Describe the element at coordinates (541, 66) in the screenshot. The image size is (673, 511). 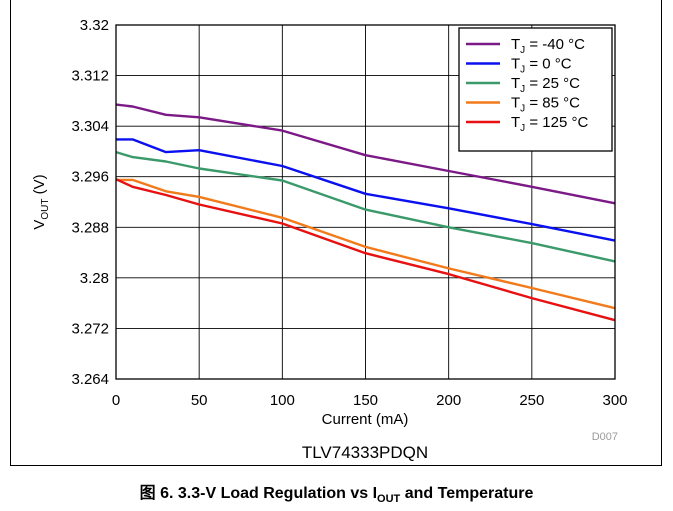
I see `legend-label-1: TJ = 0 °C` at that location.